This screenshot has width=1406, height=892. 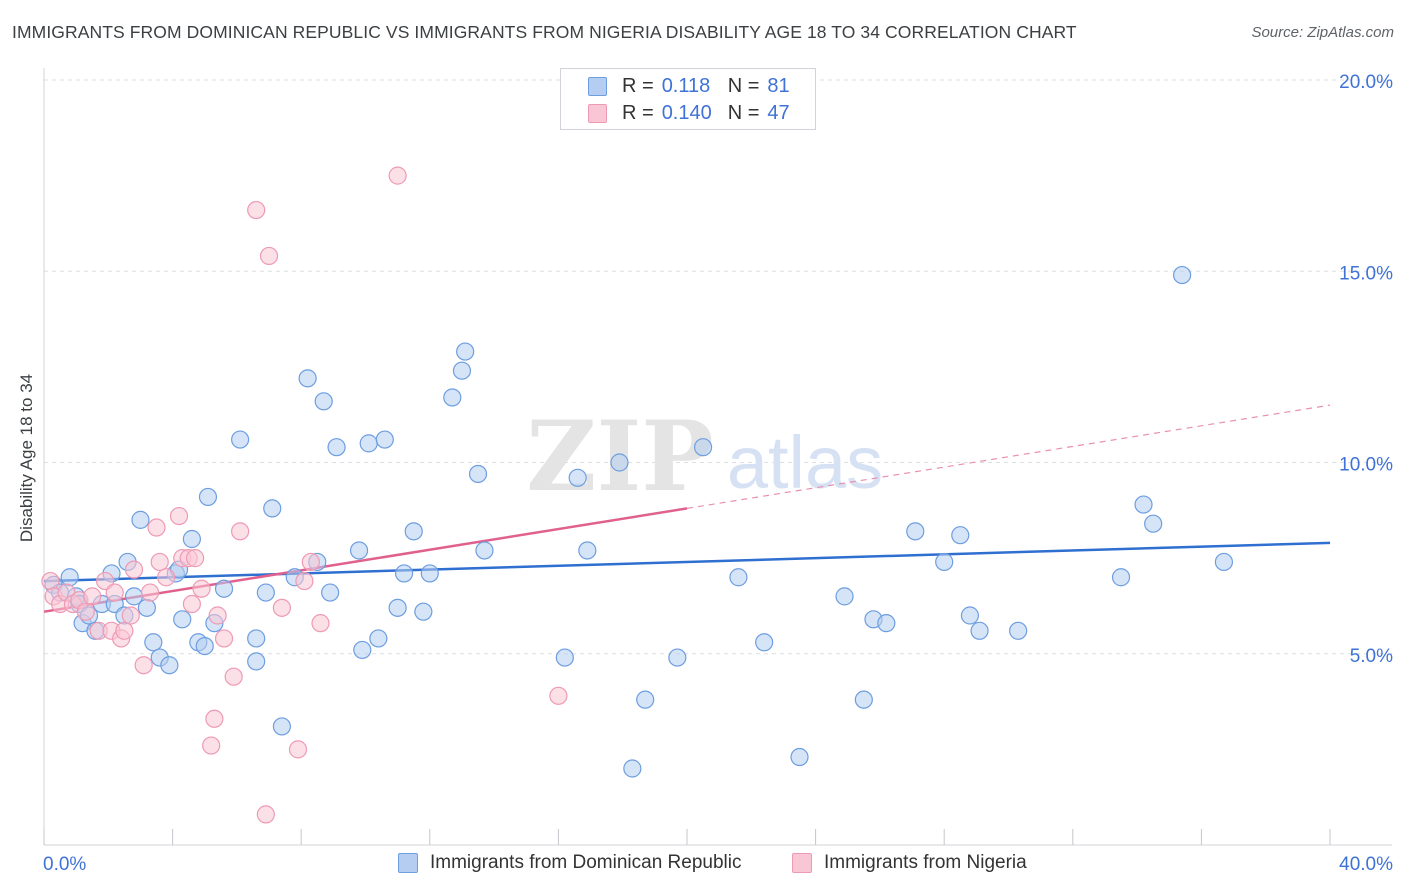 I want to click on x-tick-label-min: 0.0%, so click(x=64, y=864).